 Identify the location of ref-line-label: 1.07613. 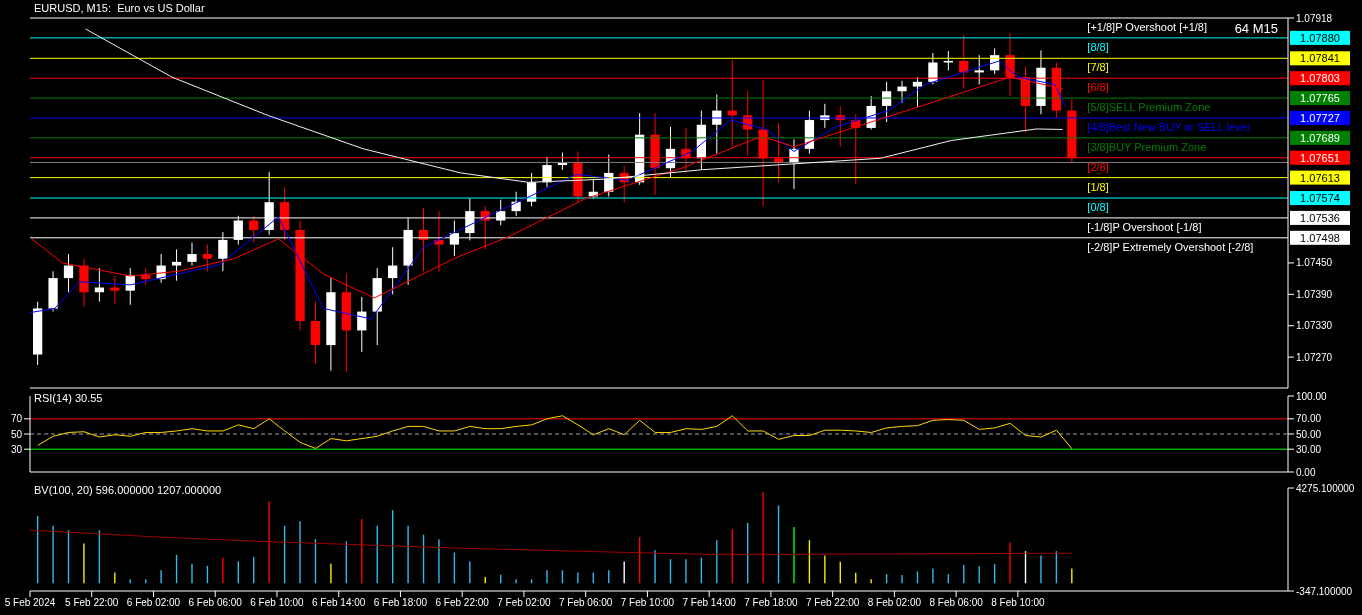
(1320, 177).